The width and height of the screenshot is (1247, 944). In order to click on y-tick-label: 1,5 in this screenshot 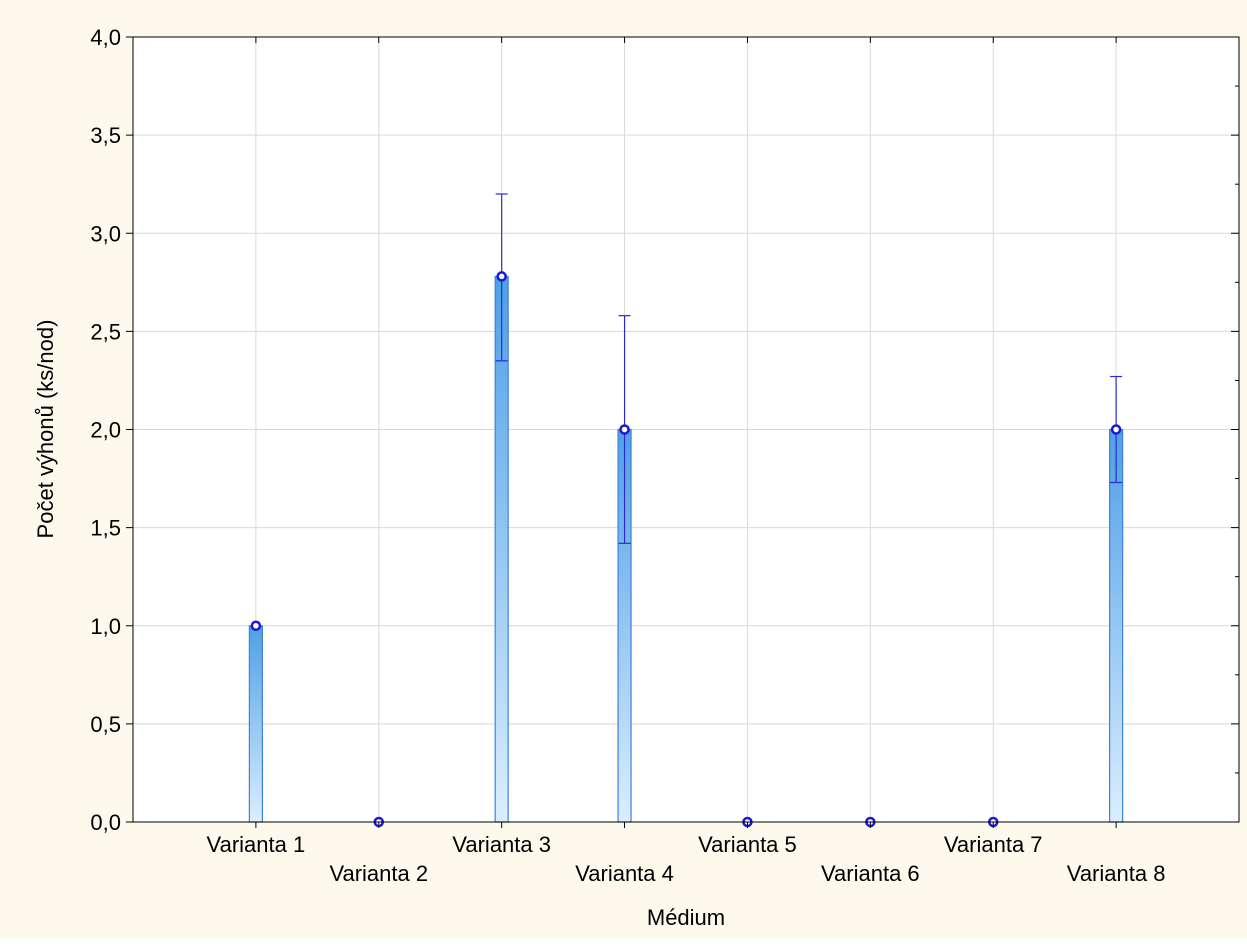, I will do `click(105, 528)`.